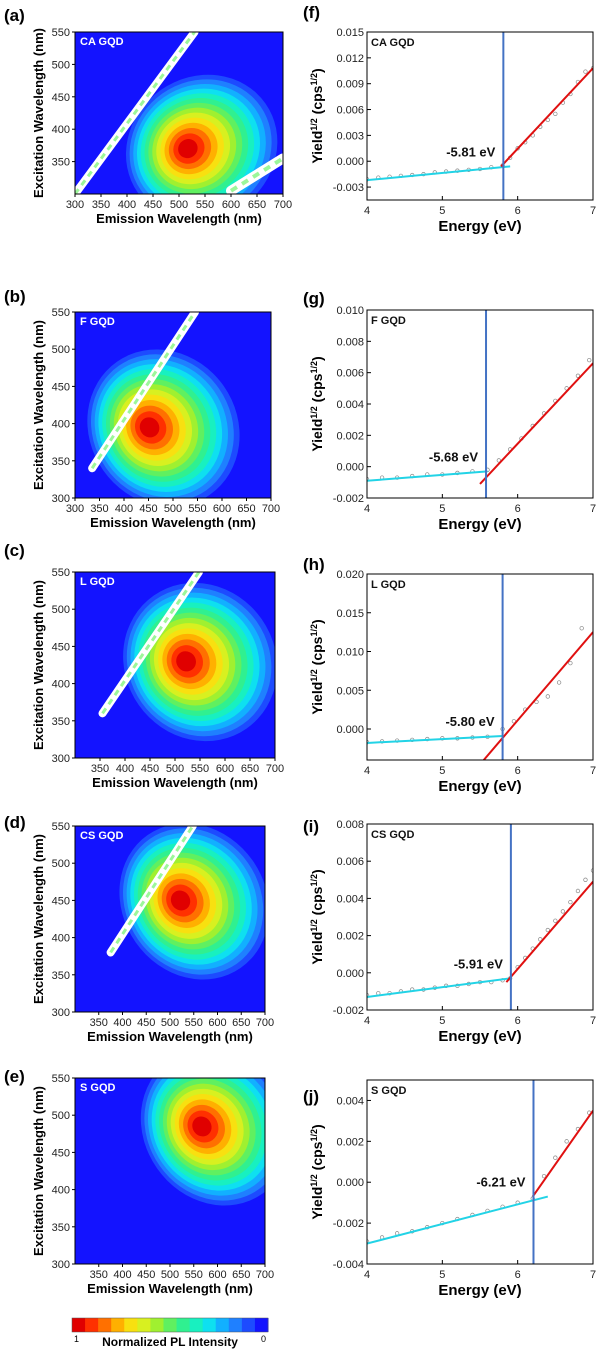 This screenshot has height=1362, width=597. I want to click on y-tick-label: 0.005, so click(350, 691).